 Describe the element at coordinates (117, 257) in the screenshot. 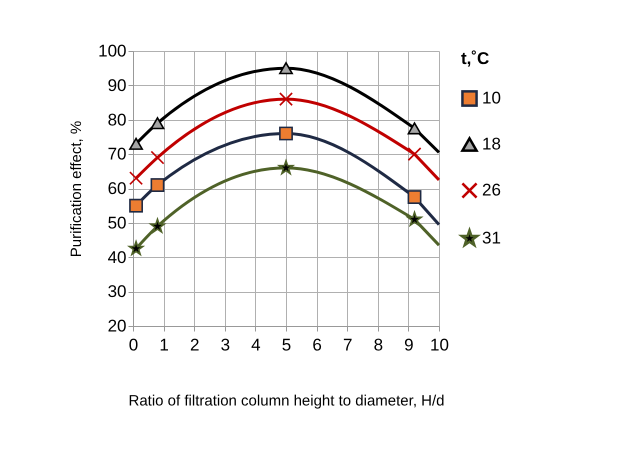

I see `y-tick-label: 40` at that location.